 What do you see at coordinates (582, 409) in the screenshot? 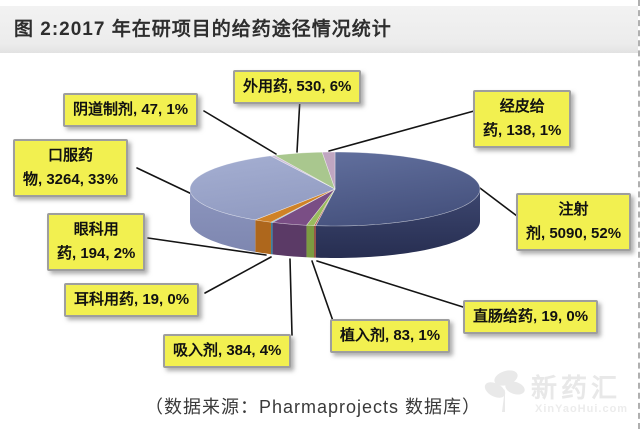
I see `watermark-domain: XinYaoHui.com` at bounding box center [582, 409].